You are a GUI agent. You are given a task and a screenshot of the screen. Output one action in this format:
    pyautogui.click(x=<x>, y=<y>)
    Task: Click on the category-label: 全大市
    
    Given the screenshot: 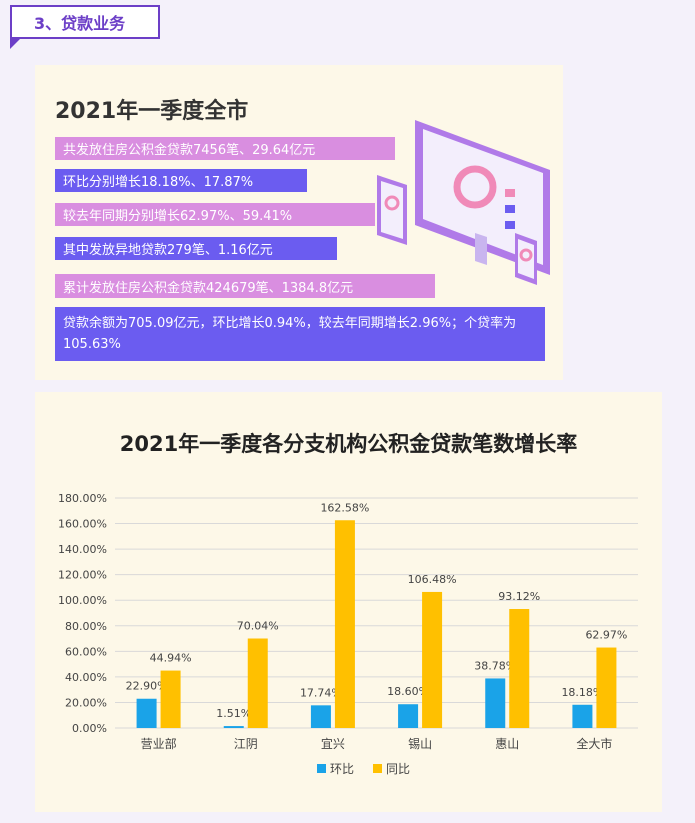 What is the action you would take?
    pyautogui.click(x=594, y=743)
    